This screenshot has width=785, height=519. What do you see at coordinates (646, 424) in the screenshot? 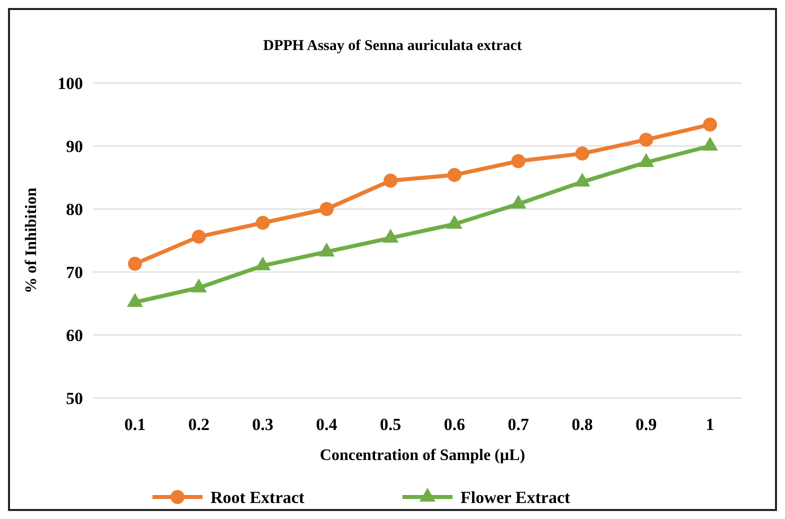
I see `x-tick-label: 0.9` at bounding box center [646, 424].